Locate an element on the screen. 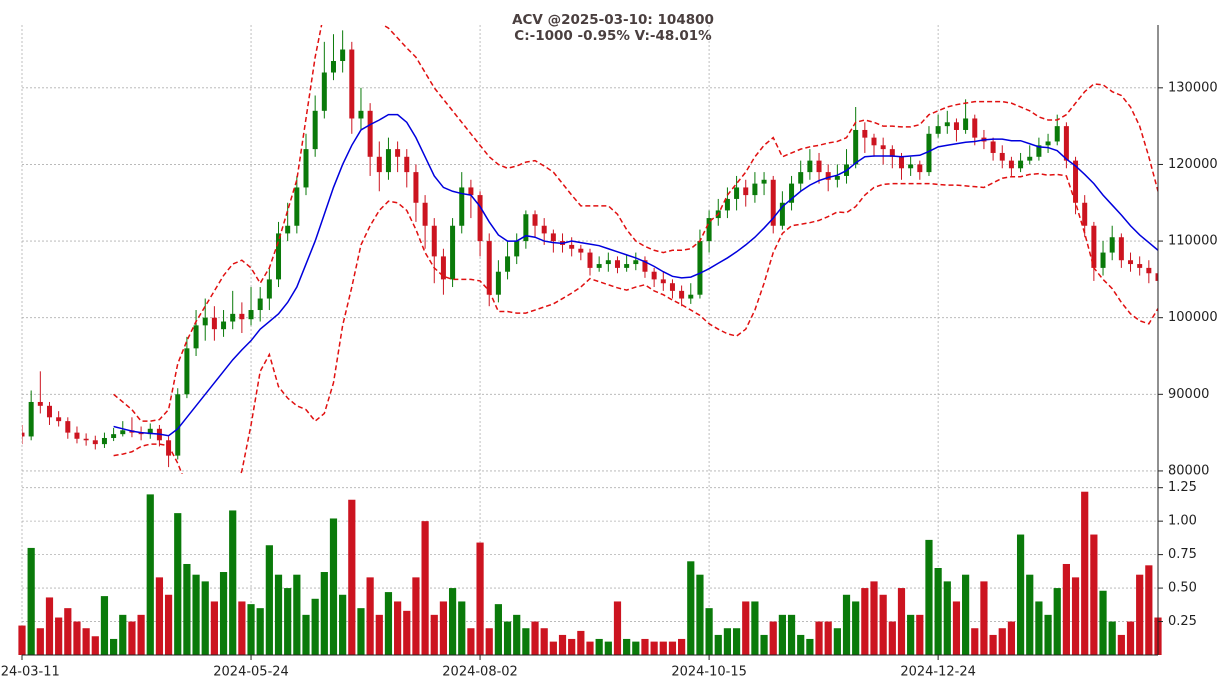 The height and width of the screenshot is (690, 1226). y-tick-label: 130000 is located at coordinates (1193, 87).